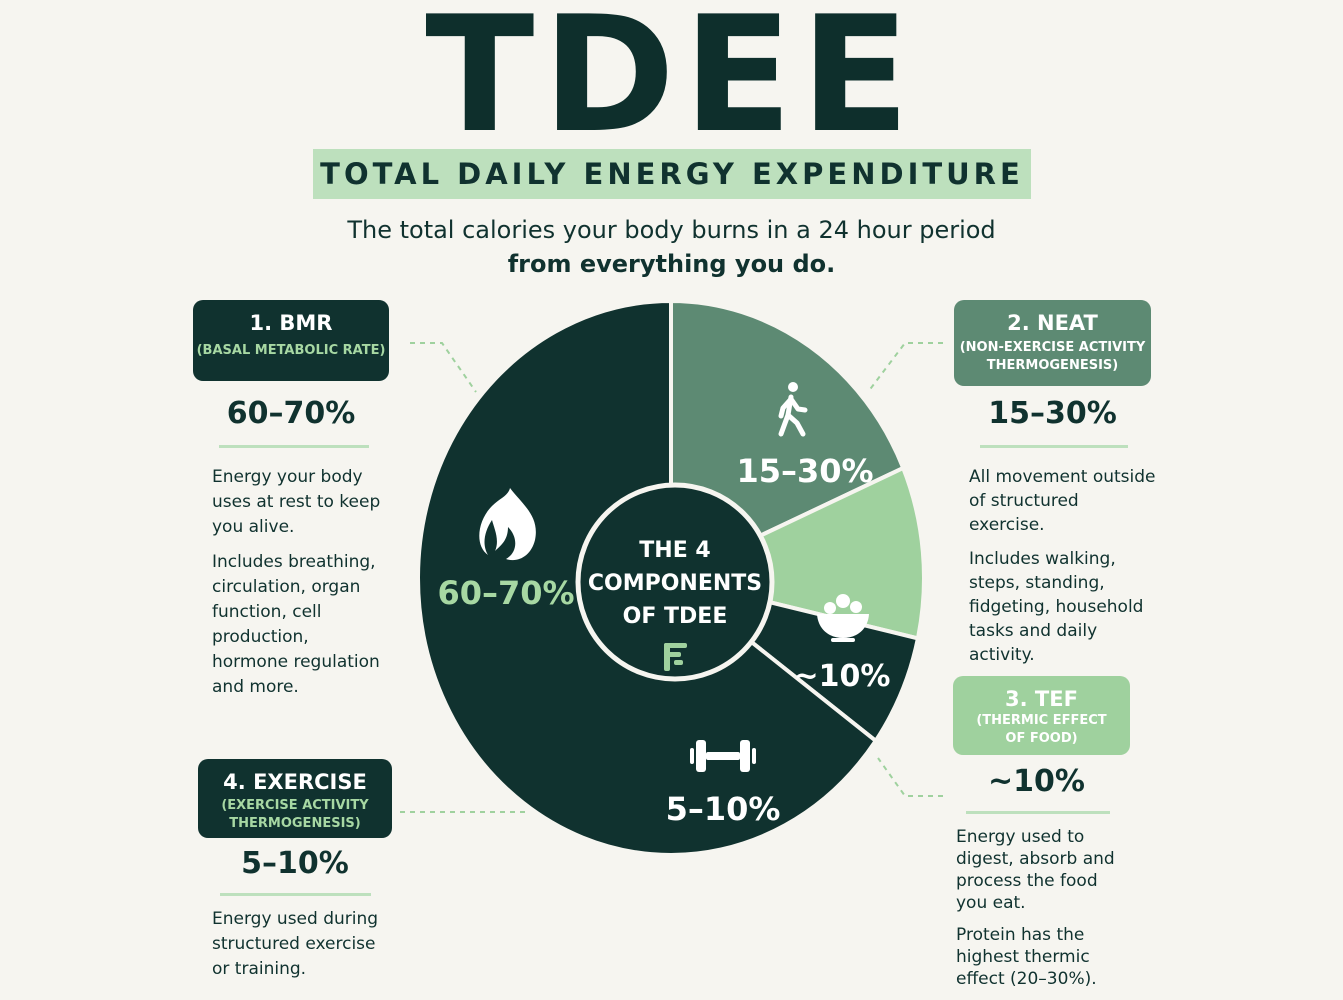 Image resolution: width=1343 pixels, height=1000 pixels. Describe the element at coordinates (723, 756) in the screenshot. I see `dumbbell-icon` at that location.